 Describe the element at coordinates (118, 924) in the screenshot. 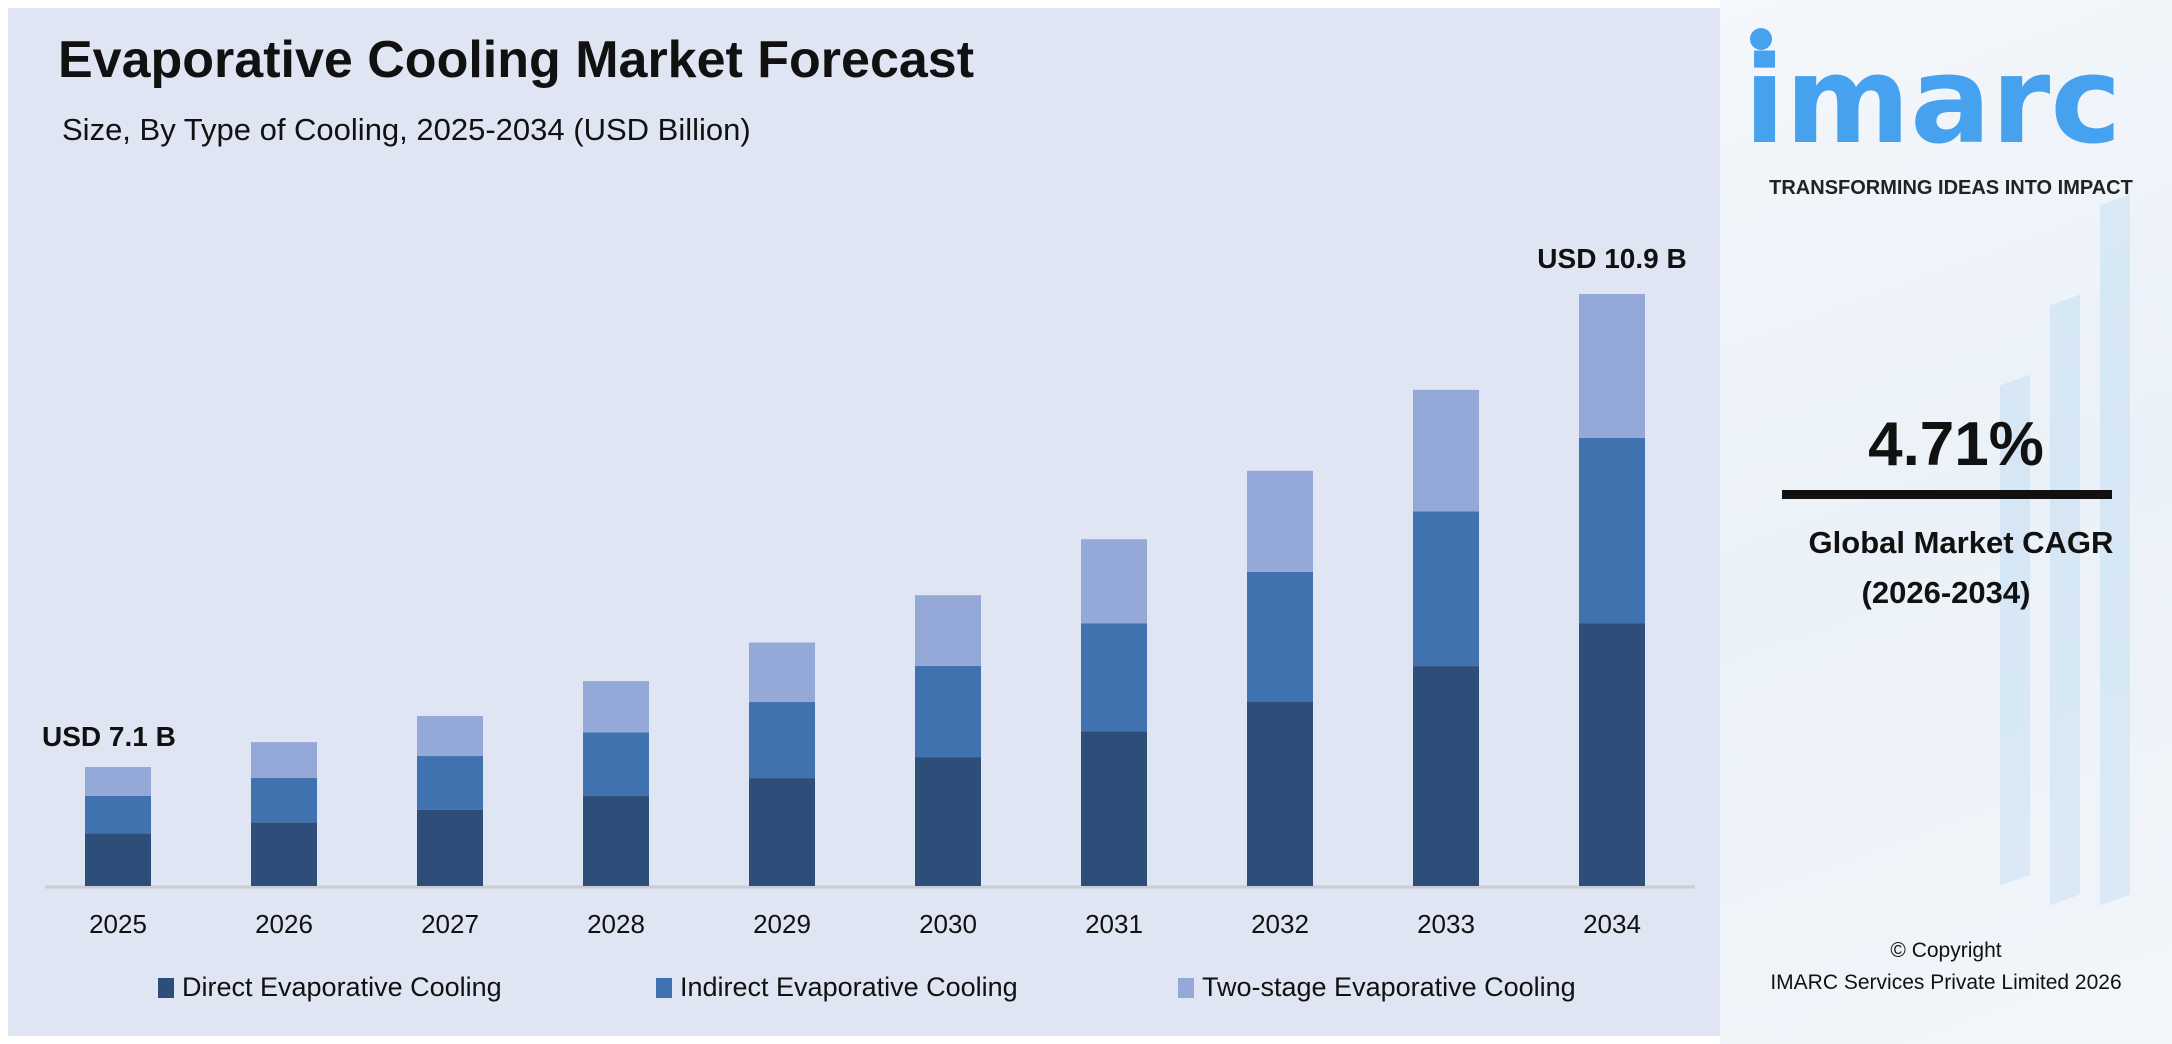

I see `x-tick-label: 2025` at that location.